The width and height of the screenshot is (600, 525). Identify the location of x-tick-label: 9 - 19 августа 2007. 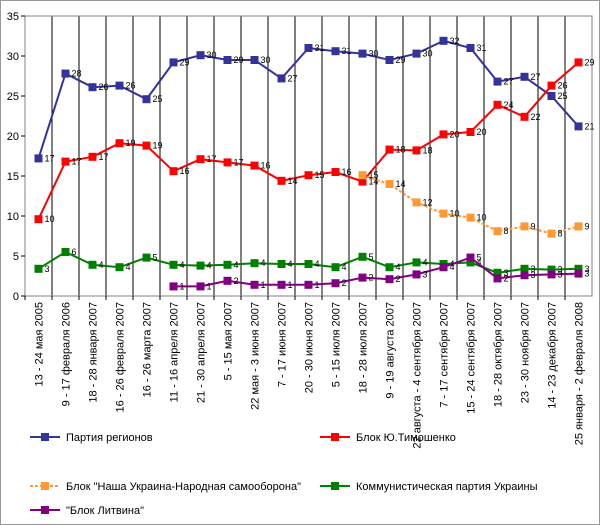
(391, 350).